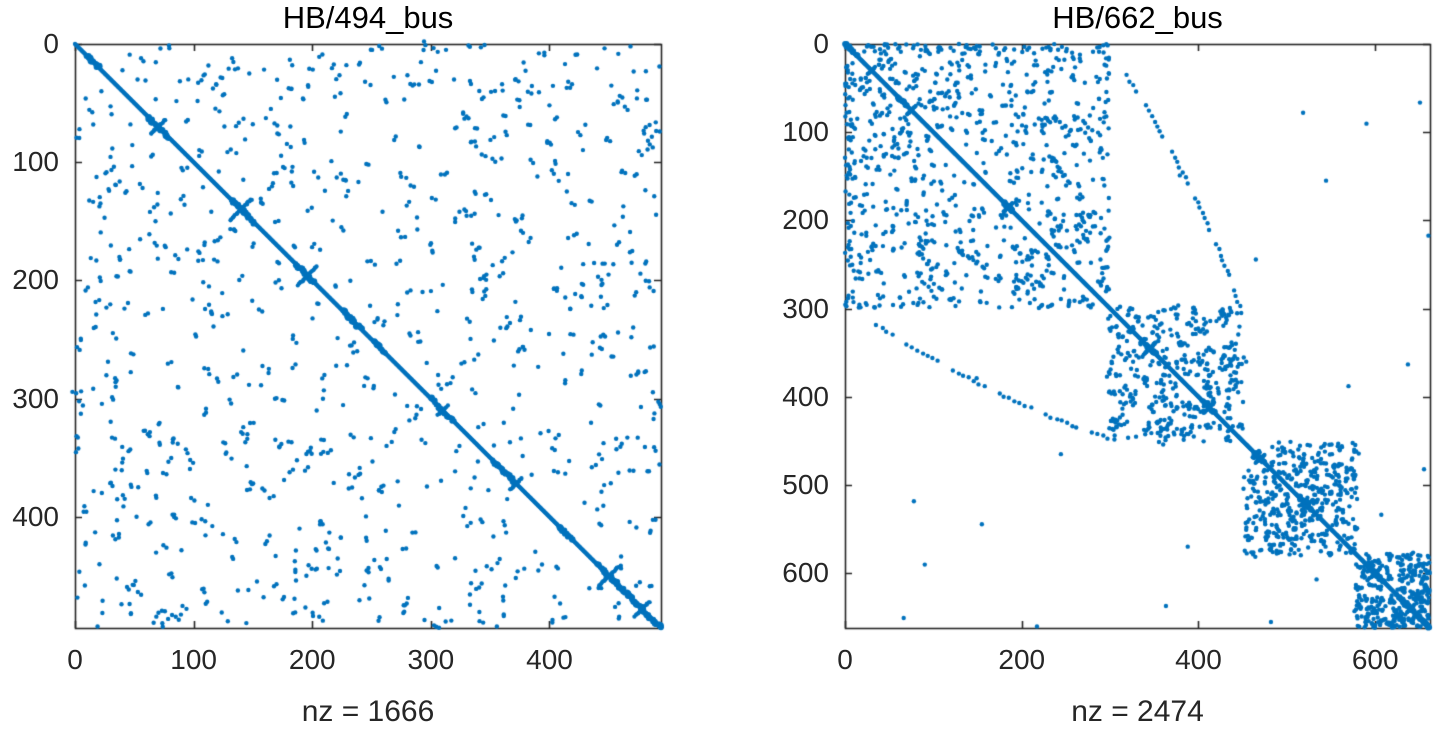 This screenshot has width=1435, height=734. What do you see at coordinates (805, 485) in the screenshot?
I see `y-tick-label: 500` at bounding box center [805, 485].